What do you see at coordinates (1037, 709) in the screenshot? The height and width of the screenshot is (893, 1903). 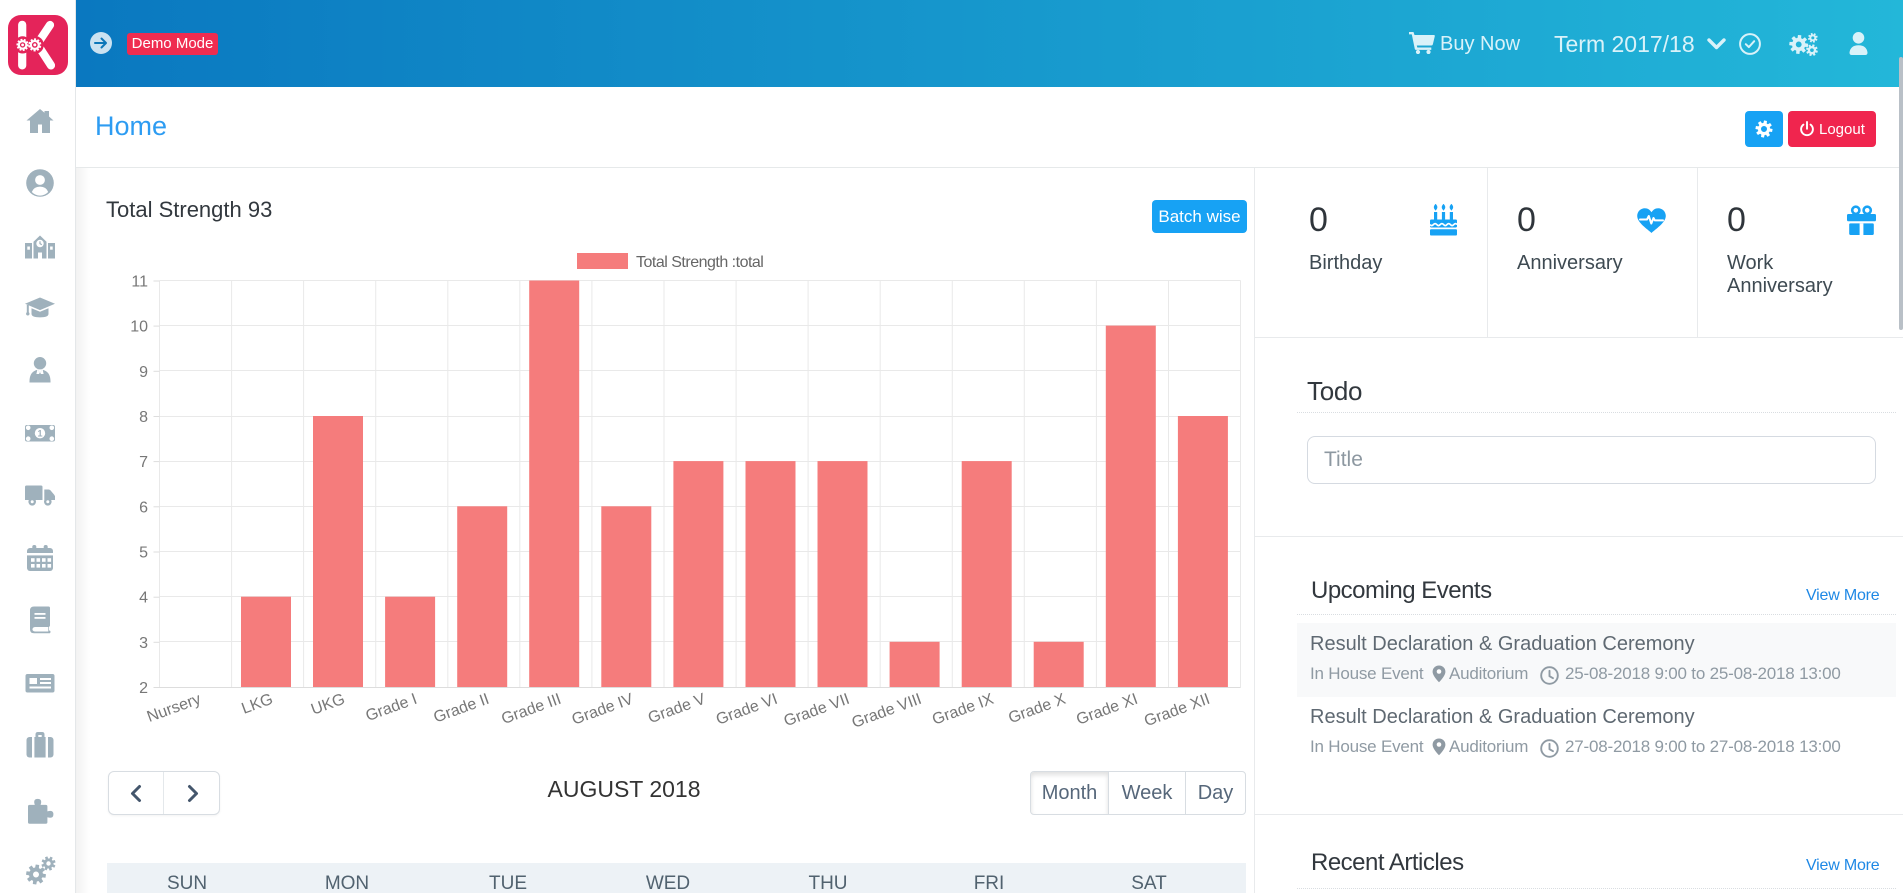 I see `svg-text: Grade X` at bounding box center [1037, 709].